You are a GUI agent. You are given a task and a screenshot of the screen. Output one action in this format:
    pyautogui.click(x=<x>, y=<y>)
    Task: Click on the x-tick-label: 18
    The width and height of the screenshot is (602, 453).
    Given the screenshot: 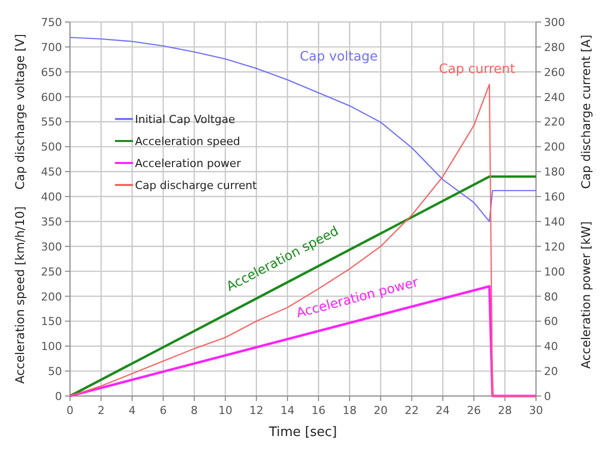 What is the action you would take?
    pyautogui.click(x=349, y=410)
    